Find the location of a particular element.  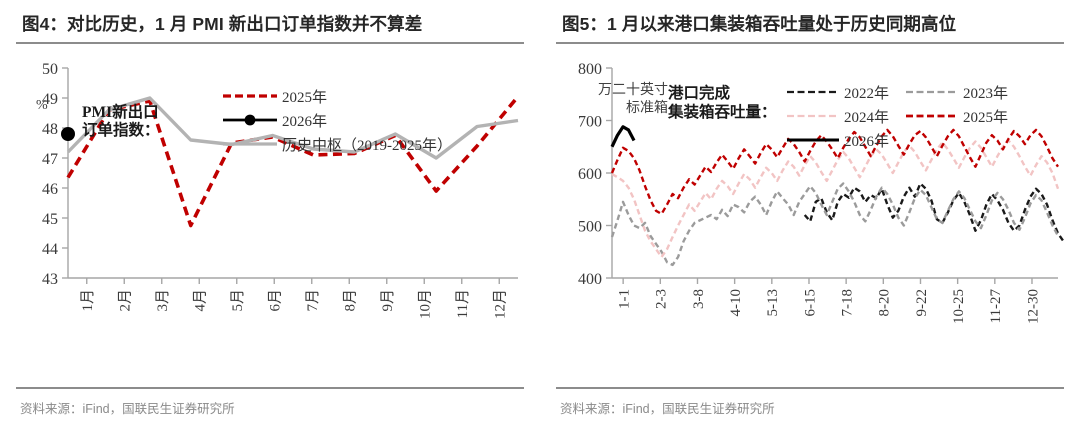

legend-fig4: 2025年 2026年 is located at coordinates (337, 120).